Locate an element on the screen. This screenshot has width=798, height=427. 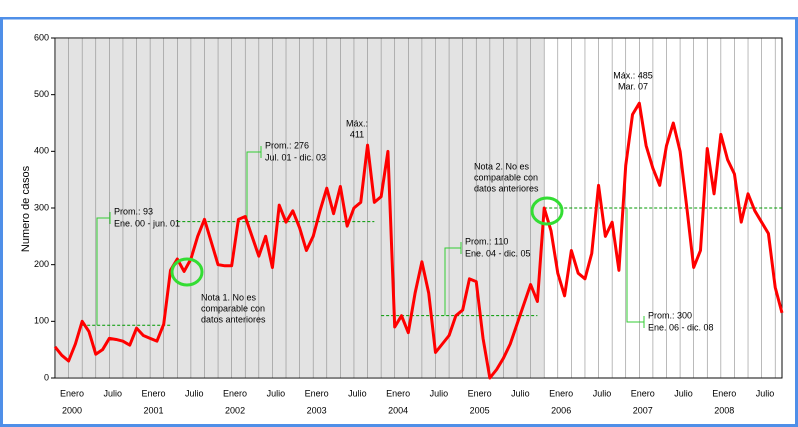
y-tick-label: 400 is located at coordinates (41, 151).